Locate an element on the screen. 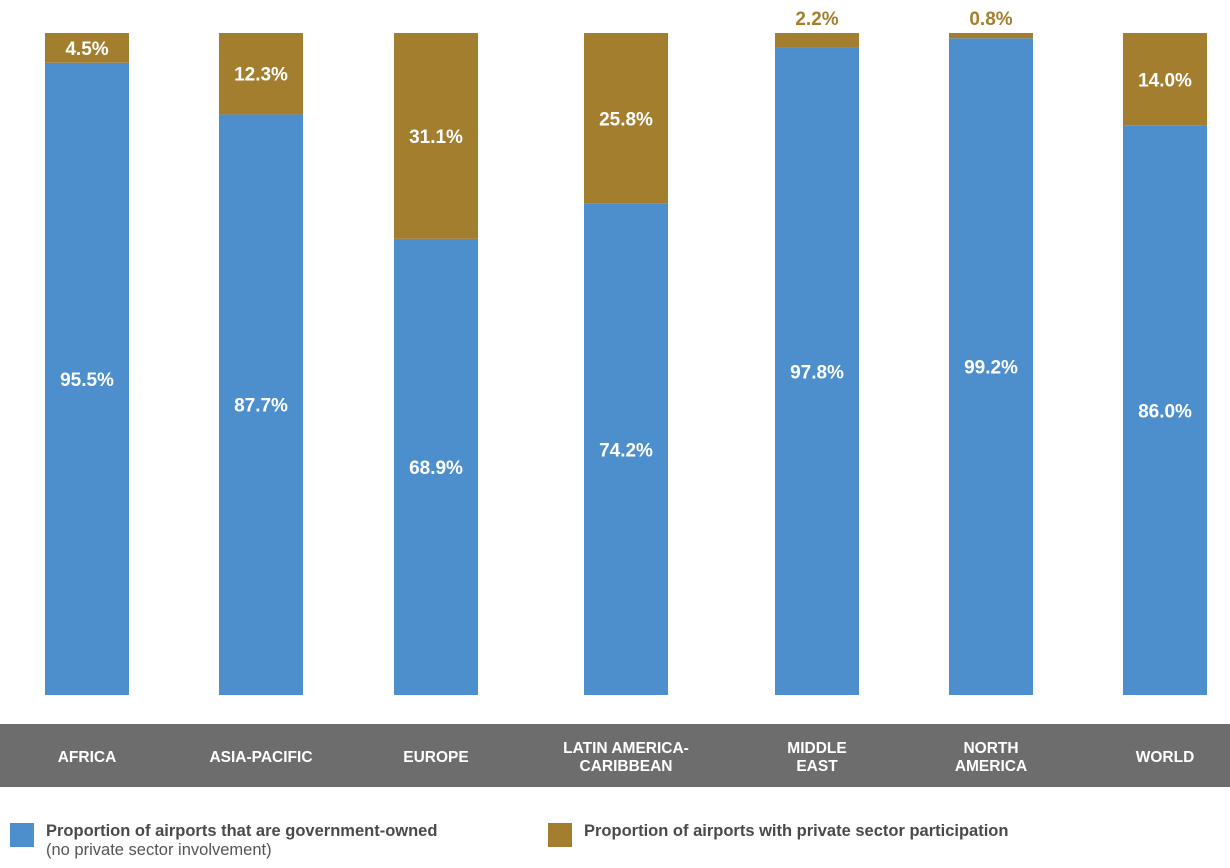 This screenshot has height=868, width=1230. data-label-government-4: 97.8% is located at coordinates (817, 372).